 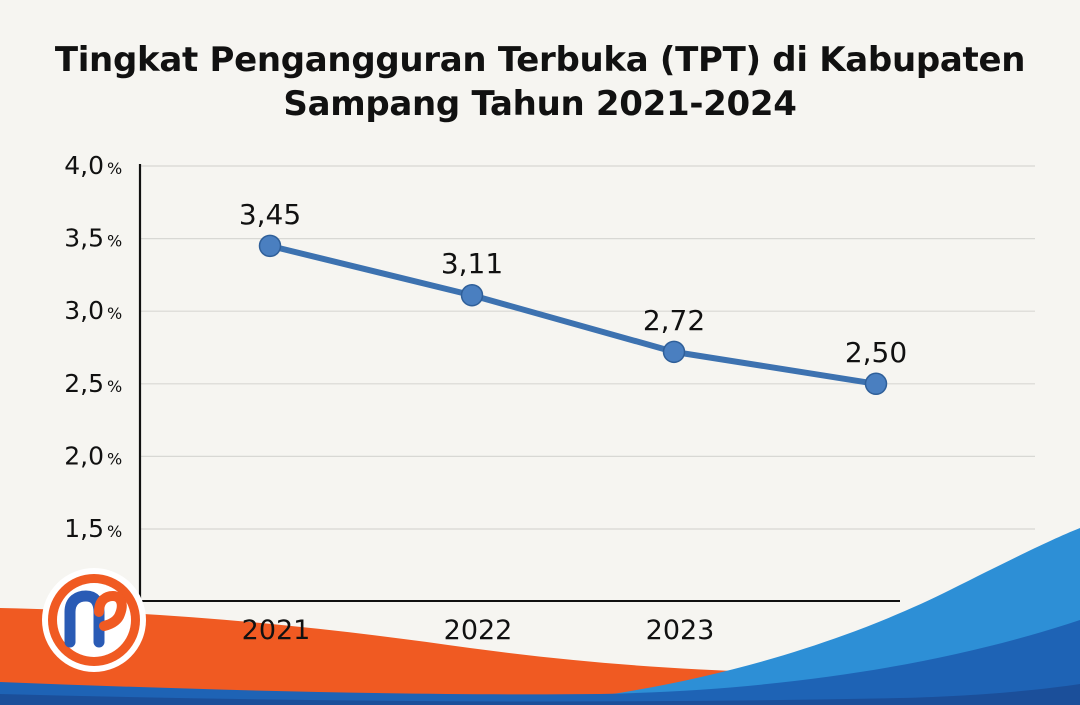 What do you see at coordinates (84, 383) in the screenshot?
I see `y-tick-label: 2,5` at bounding box center [84, 383].